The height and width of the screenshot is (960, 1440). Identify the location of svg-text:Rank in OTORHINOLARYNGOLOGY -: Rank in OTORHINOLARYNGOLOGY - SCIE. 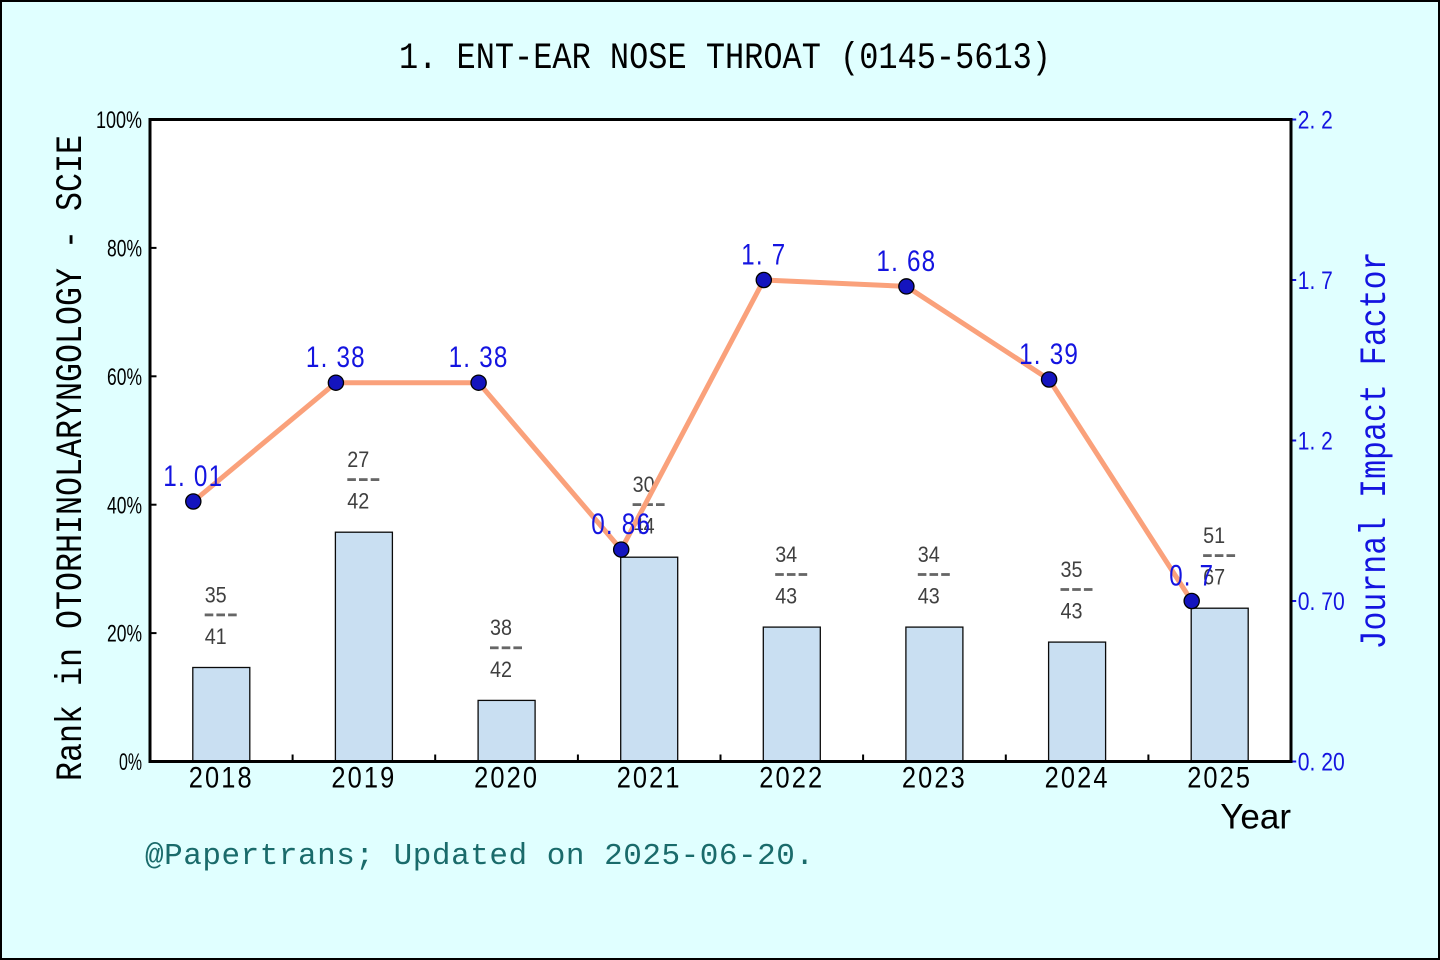
(72, 458).